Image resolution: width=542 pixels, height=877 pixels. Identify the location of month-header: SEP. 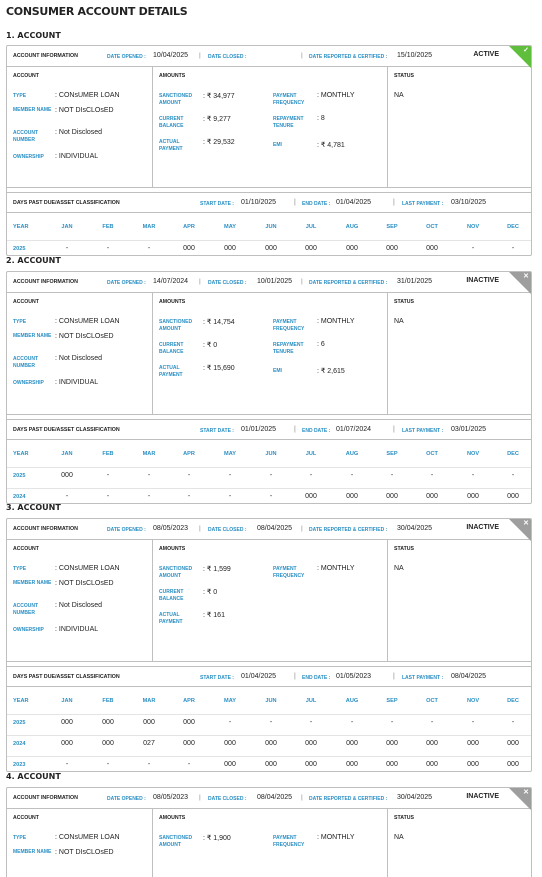
(392, 227).